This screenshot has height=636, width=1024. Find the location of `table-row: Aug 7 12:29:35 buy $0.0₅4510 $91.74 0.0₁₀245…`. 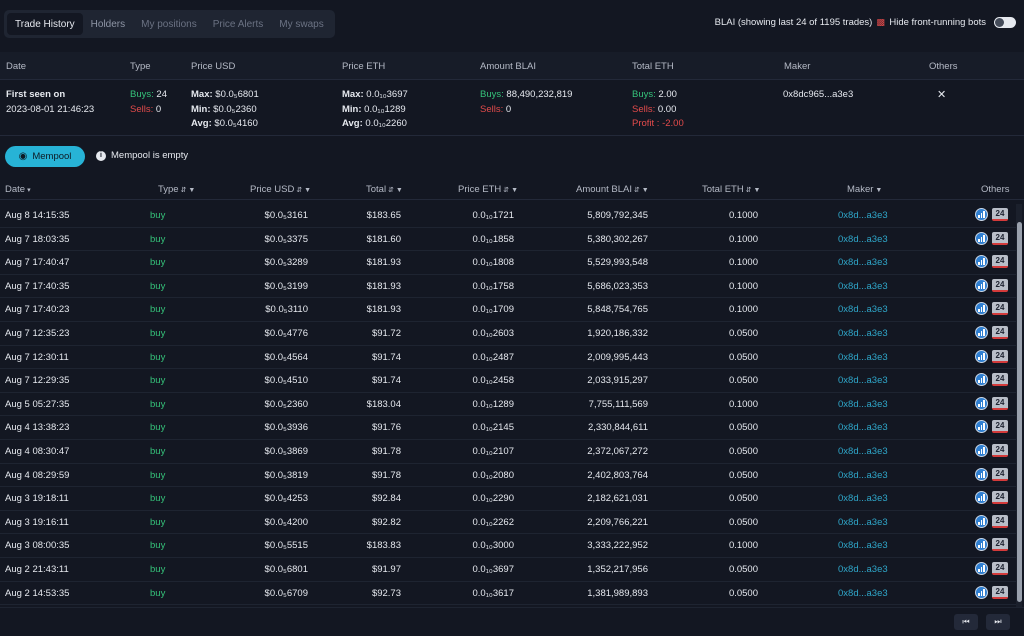

table-row: Aug 7 12:29:35 buy $0.0₅4510 $91.74 0.0₁₀245… is located at coordinates (508, 381).